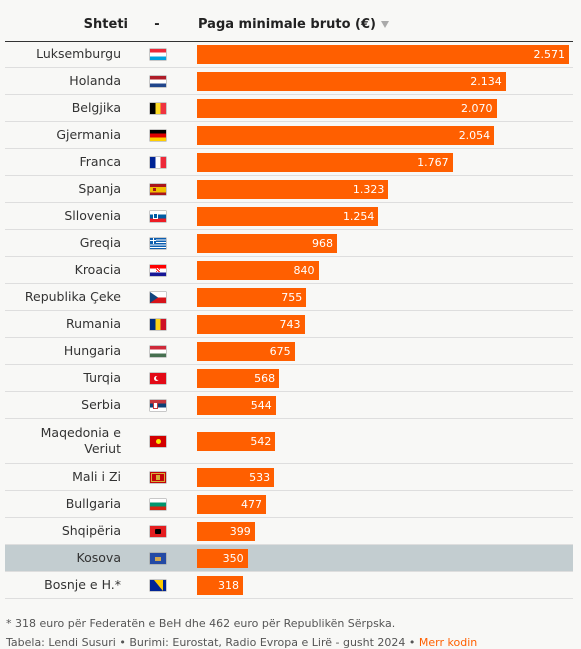 The width and height of the screenshot is (581, 649). I want to click on country-name: Maqedonia e Veriut, so click(80, 440).